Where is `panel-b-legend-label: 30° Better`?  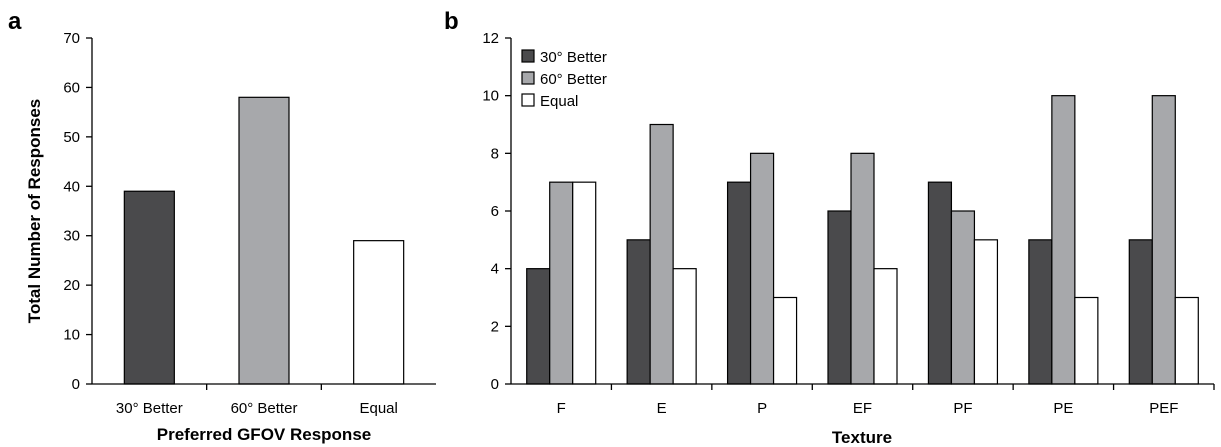
panel-b-legend-label: 30° Better is located at coordinates (573, 57).